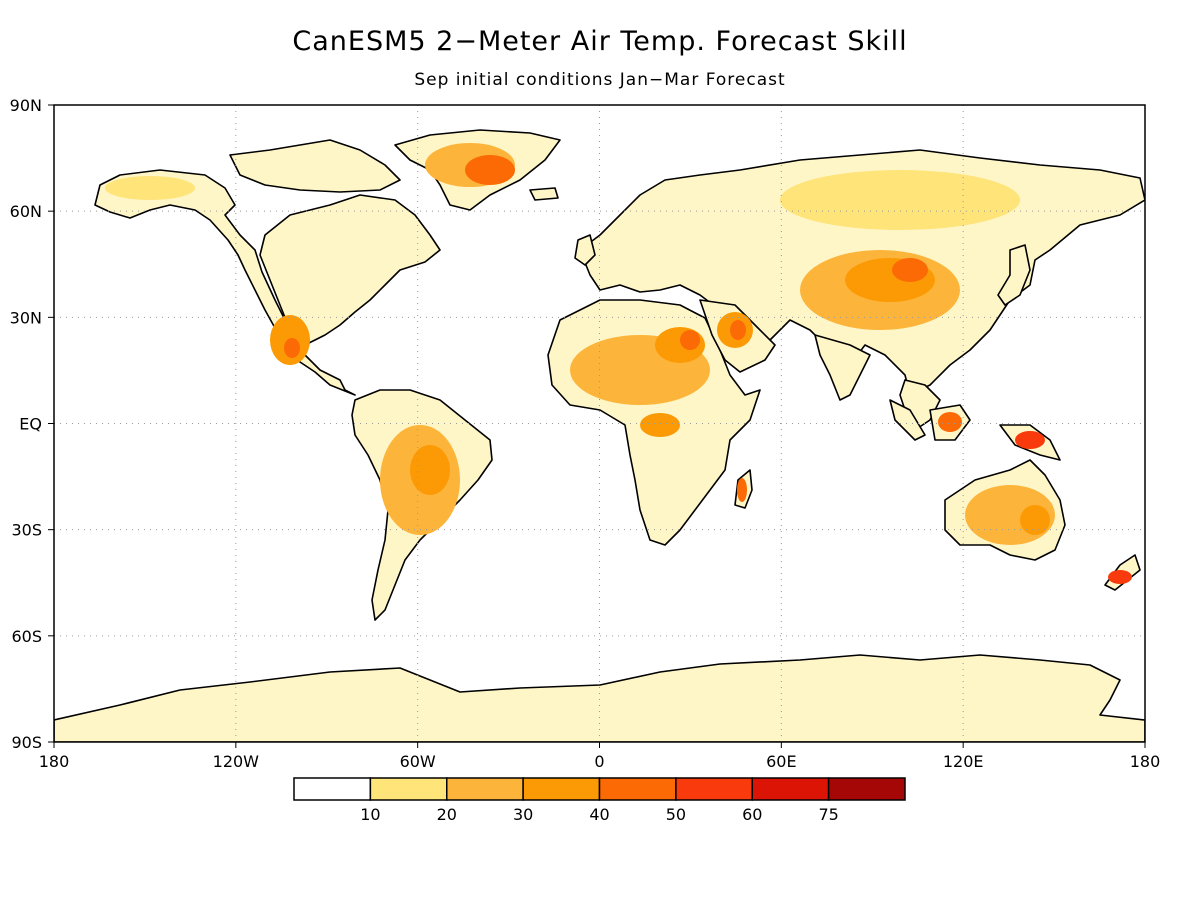  Describe the element at coordinates (599, 698) in the screenshot. I see `antarctica` at that location.